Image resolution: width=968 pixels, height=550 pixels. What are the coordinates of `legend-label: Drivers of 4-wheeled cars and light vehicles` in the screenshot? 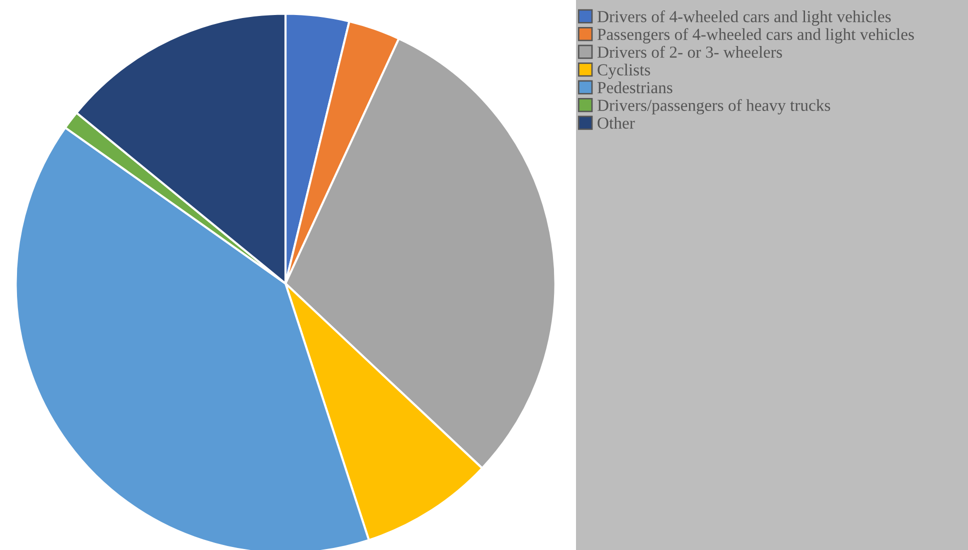 It's located at (744, 18).